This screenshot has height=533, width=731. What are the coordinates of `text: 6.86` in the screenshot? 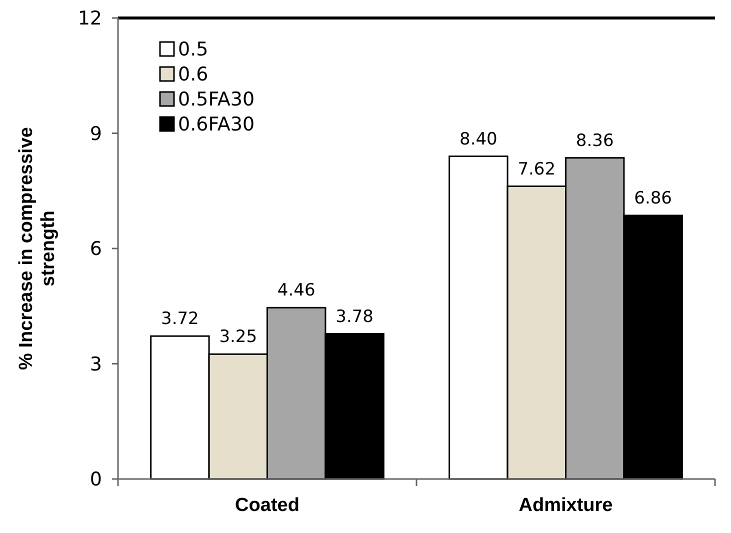 It's located at (653, 198).